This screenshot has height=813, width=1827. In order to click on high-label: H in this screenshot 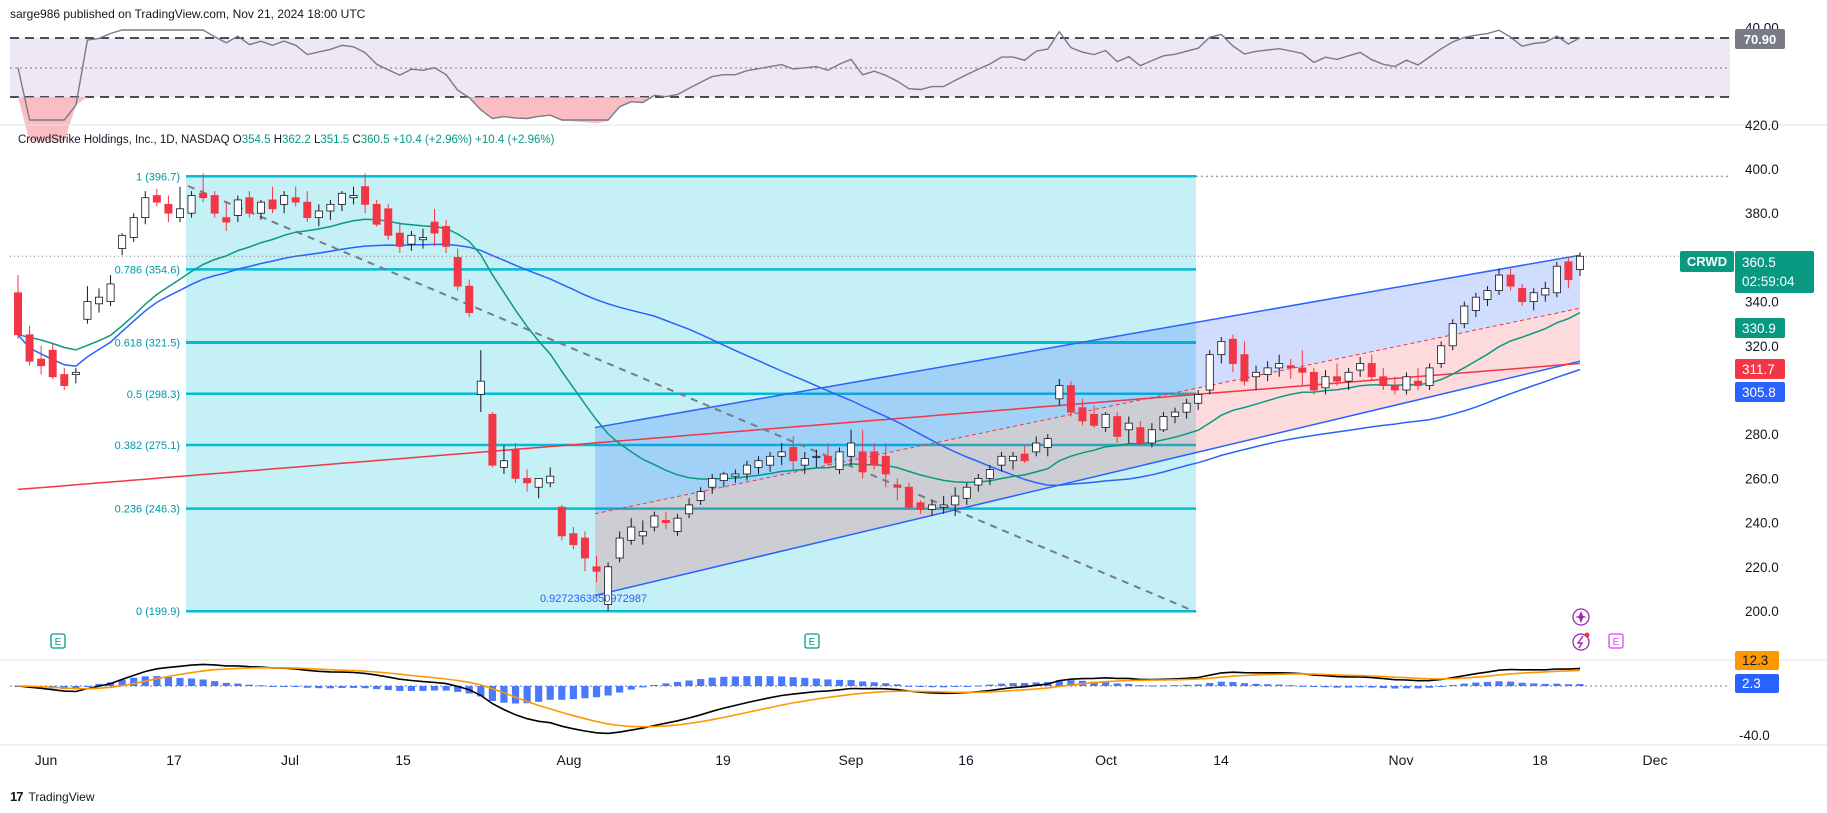, I will do `click(277, 140)`.